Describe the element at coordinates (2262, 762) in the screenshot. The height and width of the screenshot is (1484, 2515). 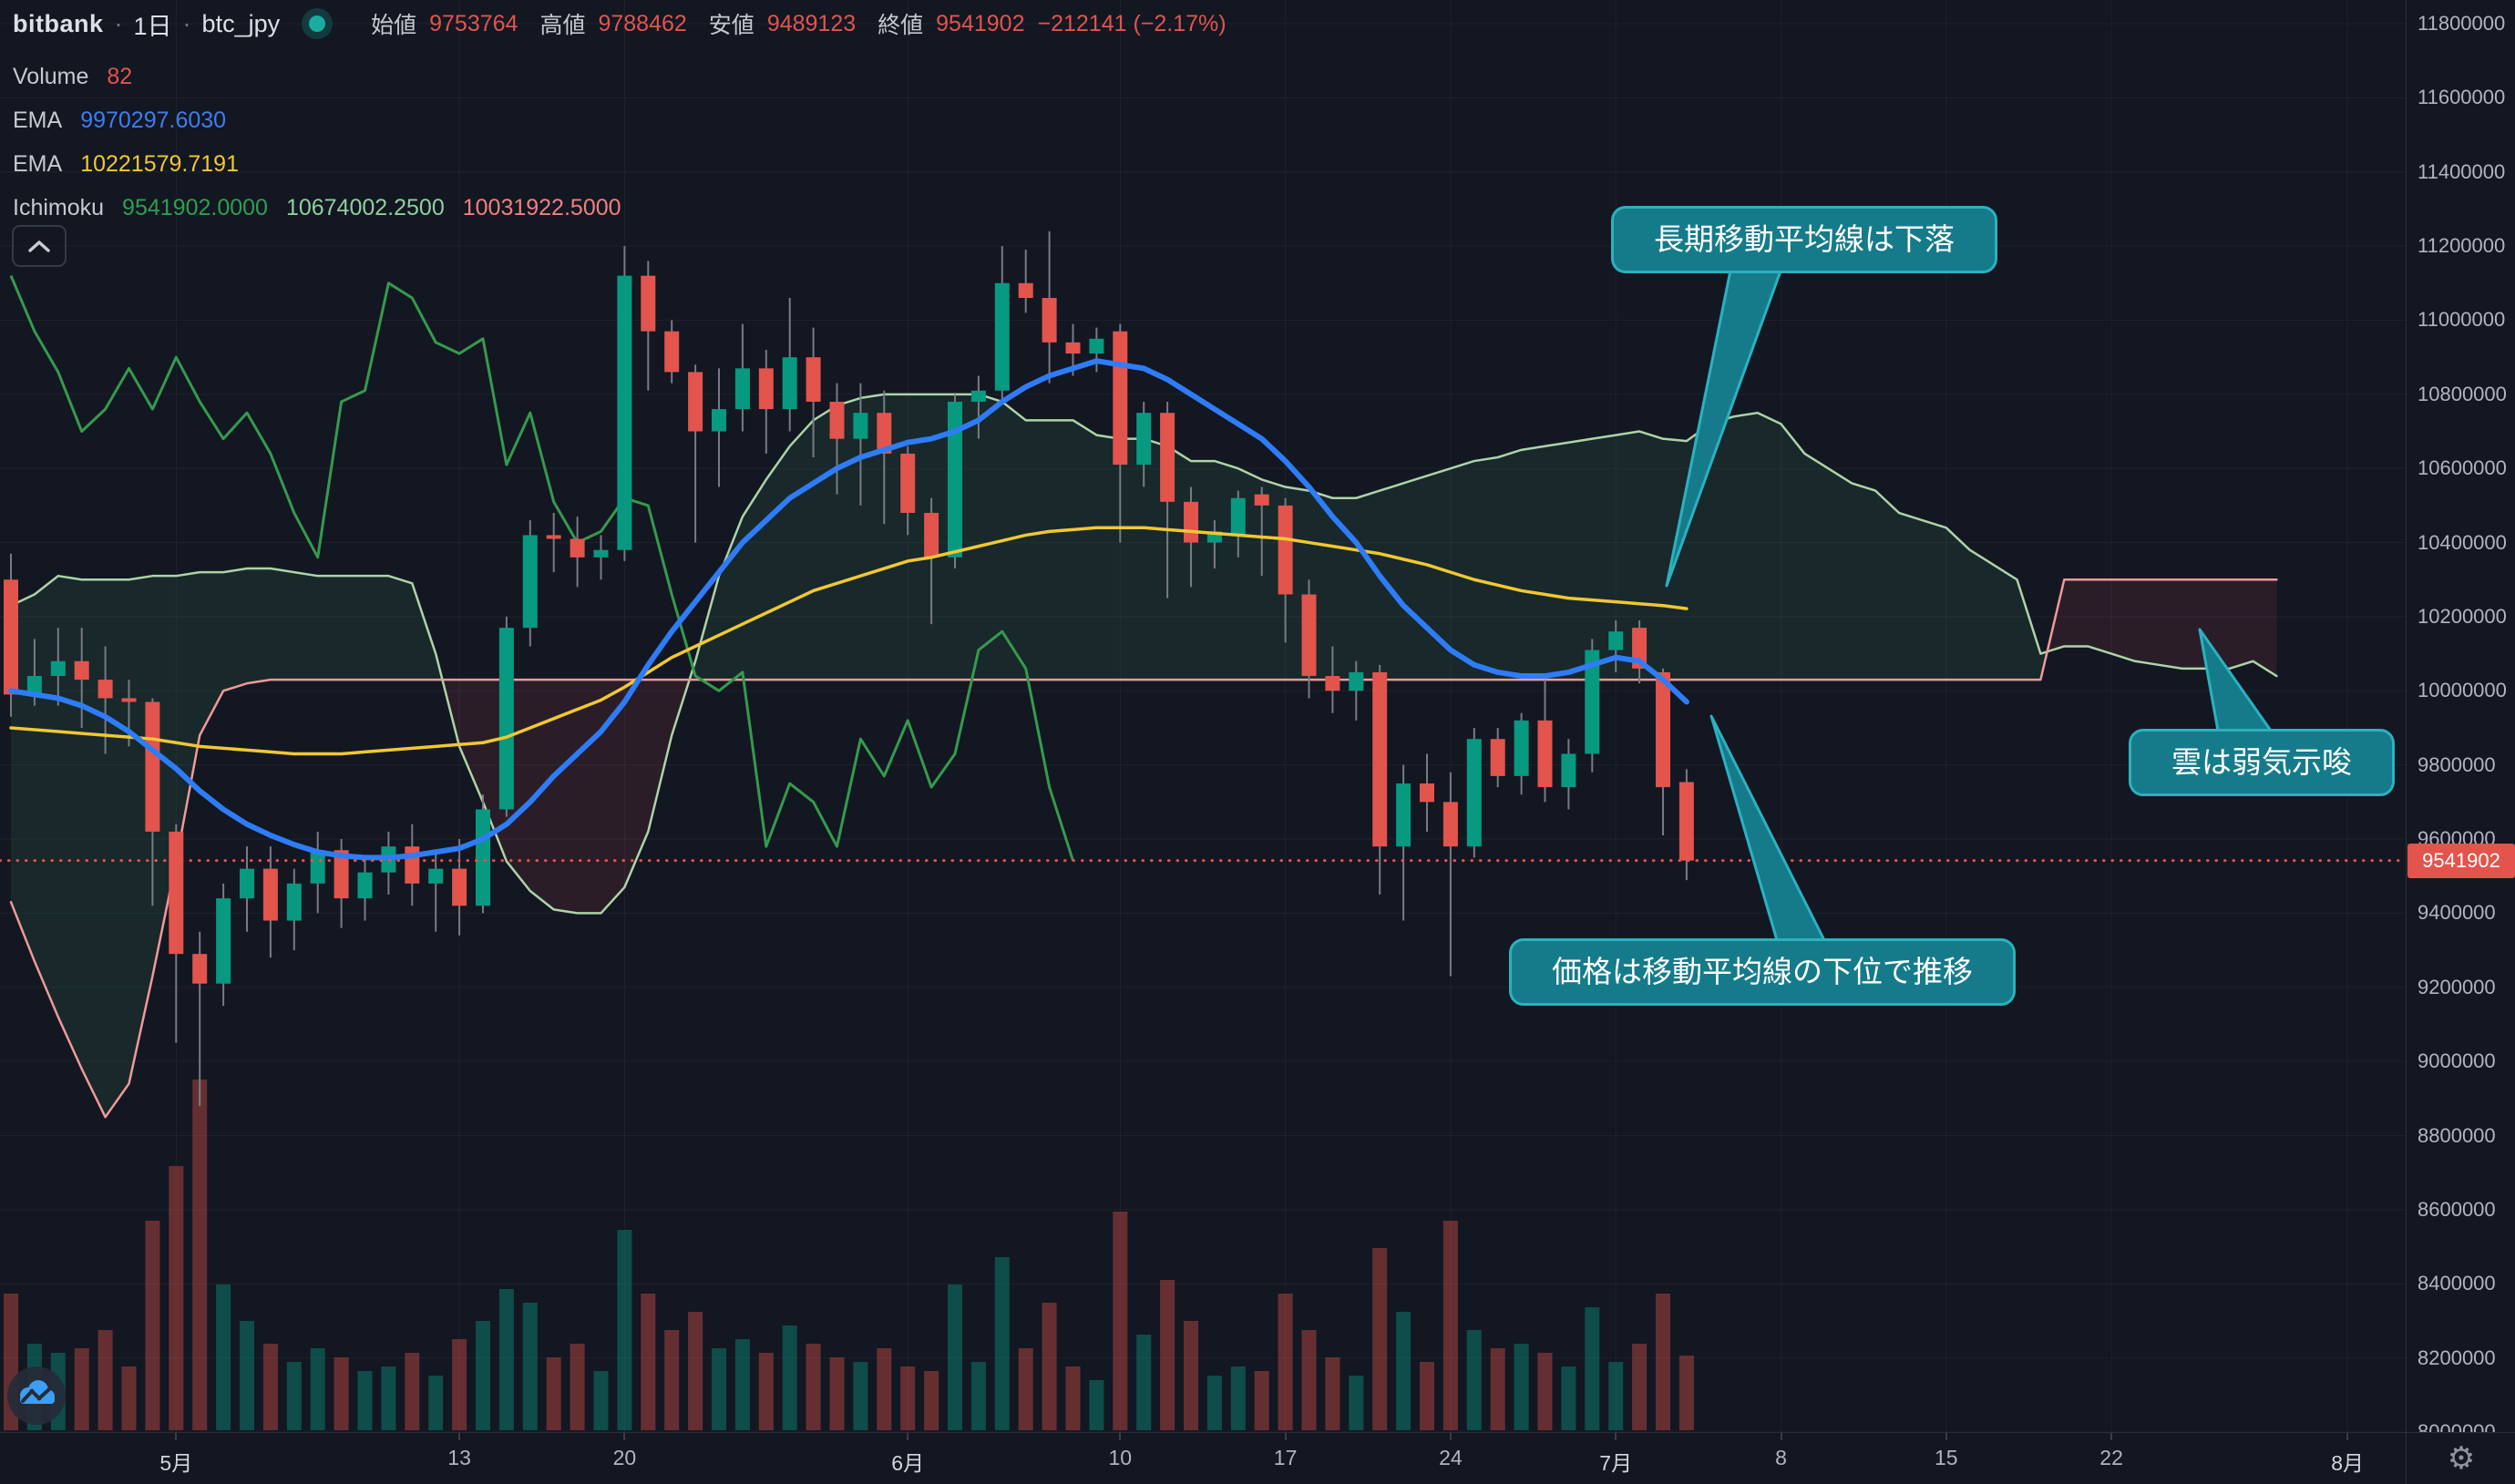
I see `annotation-cloud-bearish: 雲は弱気示唆` at that location.